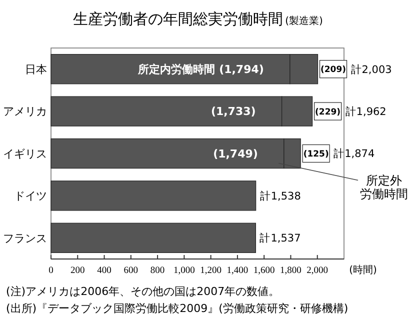 The image size is (416, 327). What do you see at coordinates (211, 271) in the screenshot?
I see `x-tick-label: 1,200` at bounding box center [211, 271].